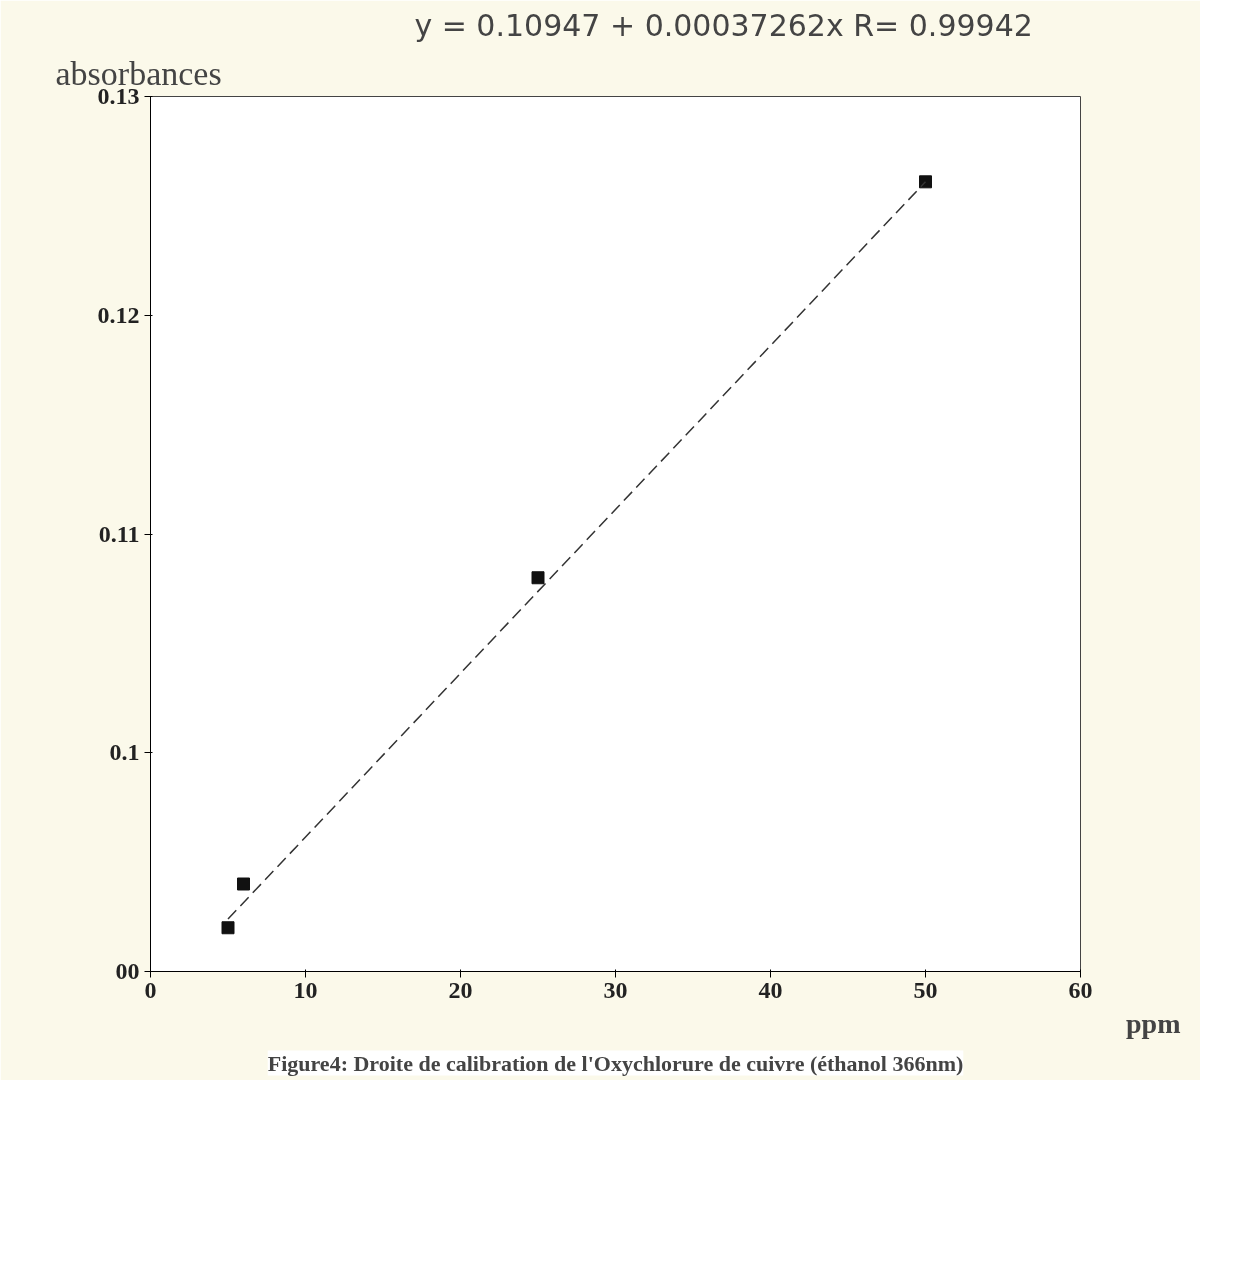 The image size is (1249, 1277). Describe the element at coordinates (723, 25) in the screenshot. I see `text: y = 0.10947 + 0.00037262x R= 0.99942` at that location.